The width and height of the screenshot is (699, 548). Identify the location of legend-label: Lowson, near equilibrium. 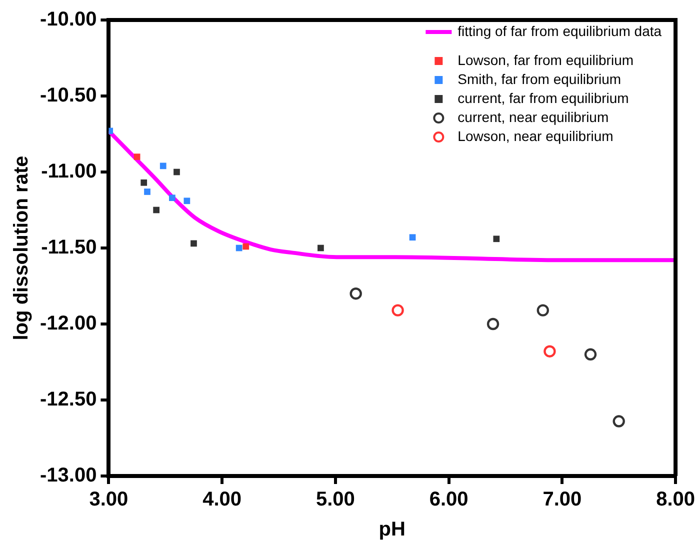
(536, 136).